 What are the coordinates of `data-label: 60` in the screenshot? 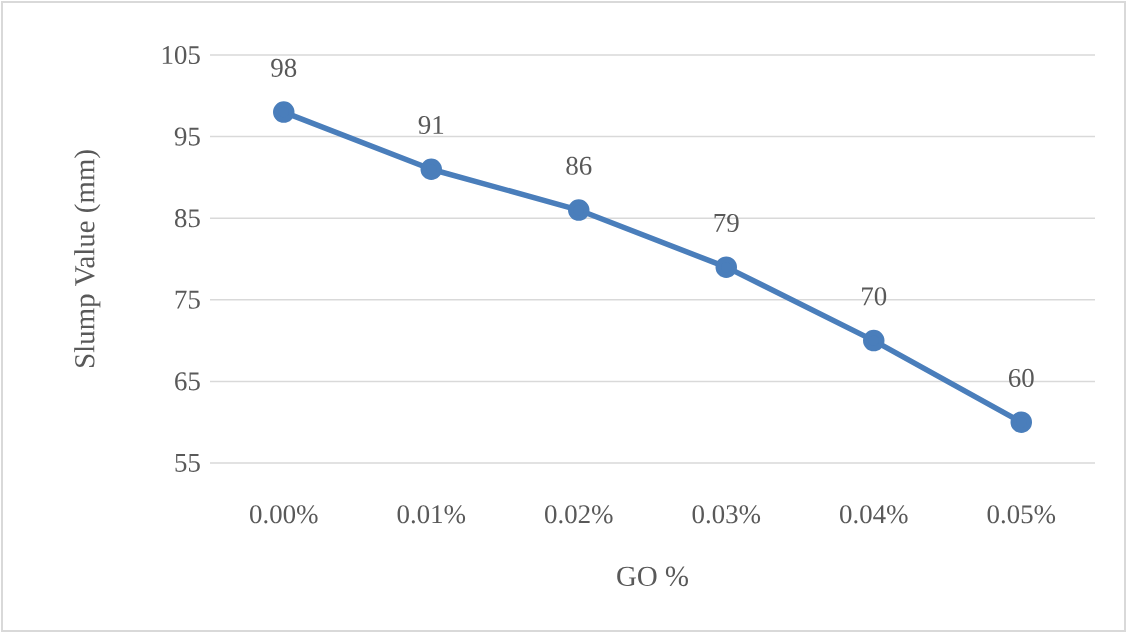 It's located at (1021, 378).